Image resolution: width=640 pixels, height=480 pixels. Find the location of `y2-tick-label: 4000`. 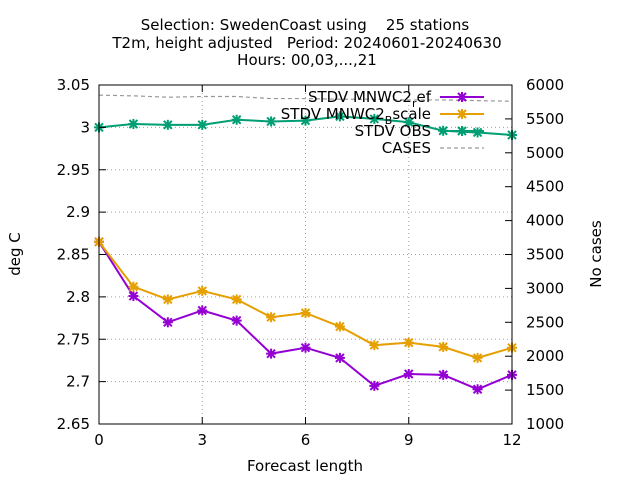

y2-tick-label: 4000 is located at coordinates (545, 221).